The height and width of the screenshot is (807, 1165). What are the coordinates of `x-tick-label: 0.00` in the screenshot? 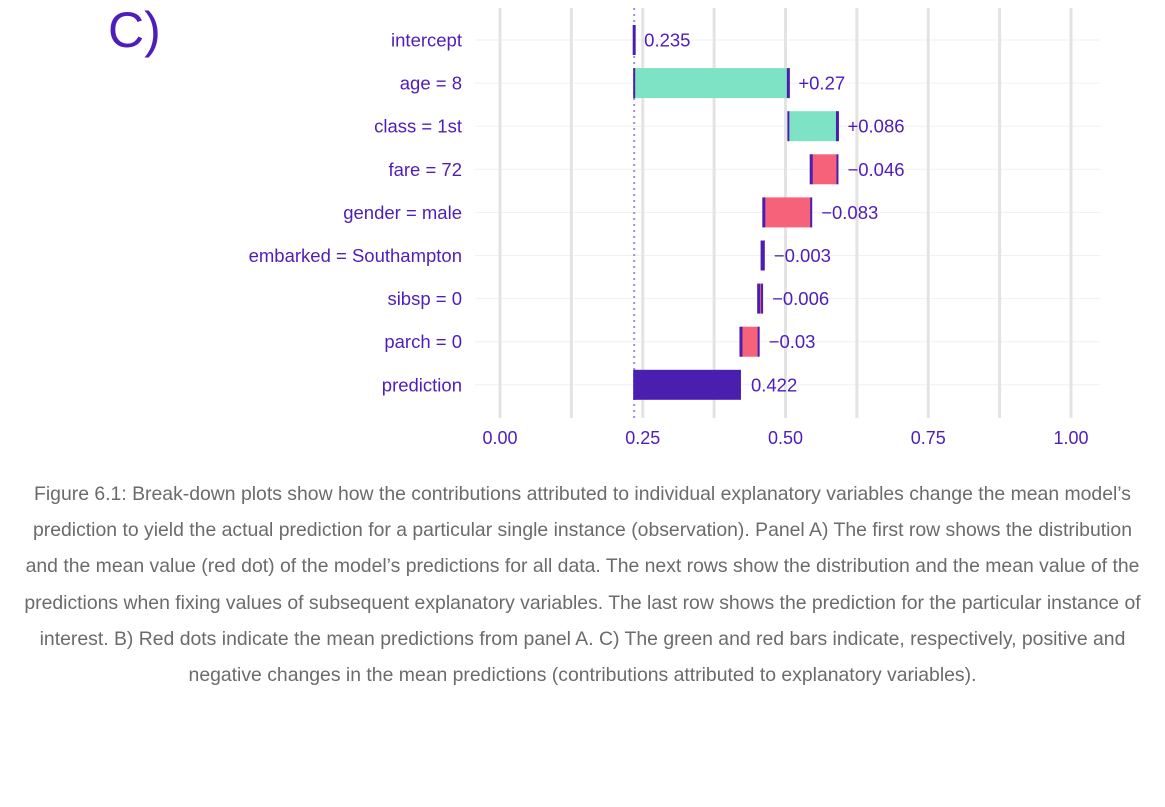 It's located at (499, 438).